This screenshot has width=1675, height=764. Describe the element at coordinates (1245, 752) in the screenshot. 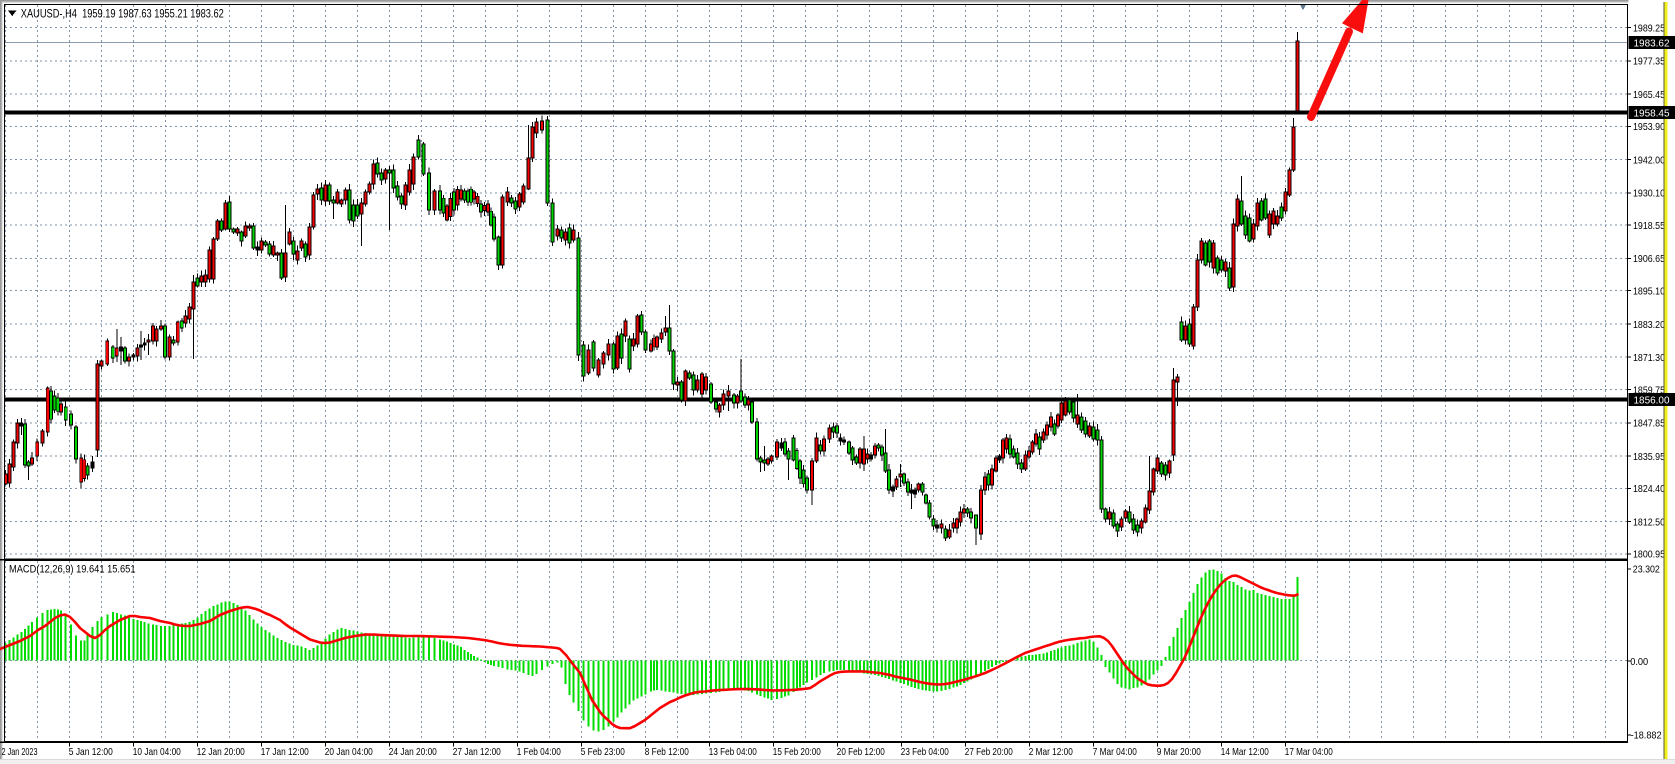

I see `svg-text: 14 Mar 12:00` at that location.